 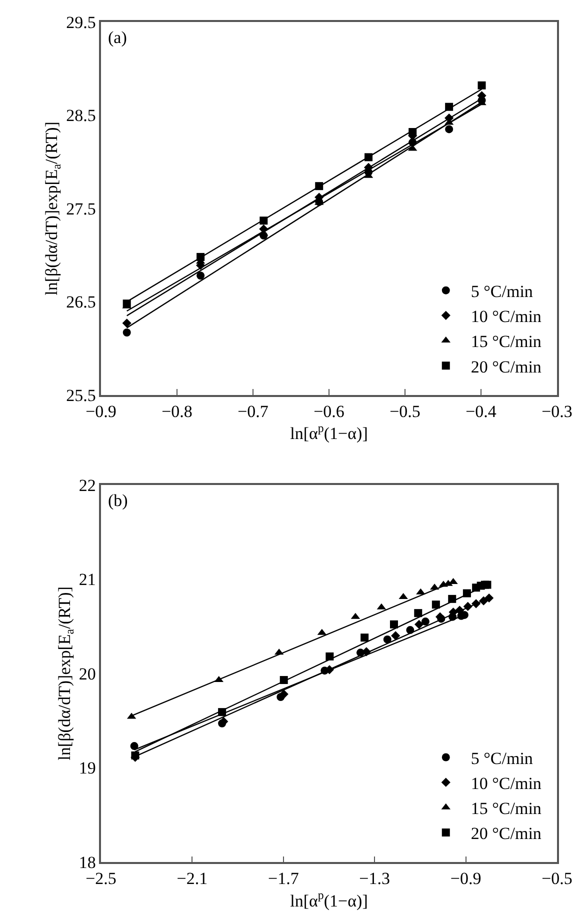 What do you see at coordinates (87, 485) in the screenshot?
I see `y-tick-label: 22` at bounding box center [87, 485].